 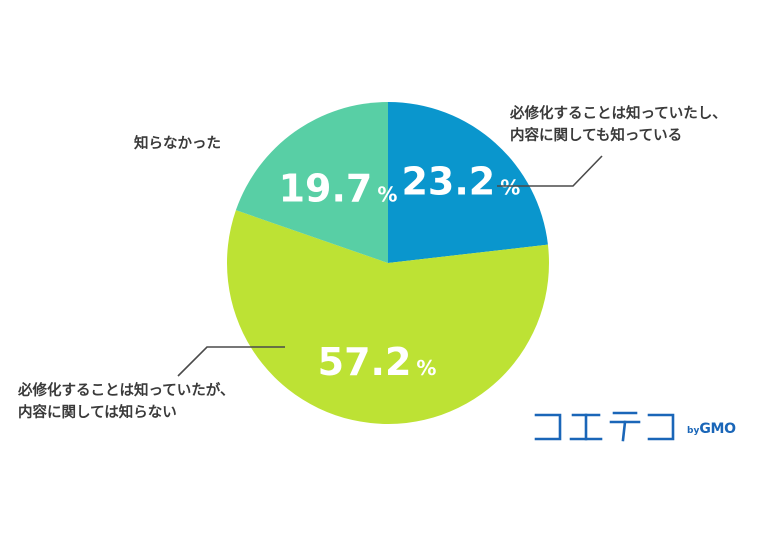 I want to click on logo-byline: byGMO, so click(x=711, y=427).